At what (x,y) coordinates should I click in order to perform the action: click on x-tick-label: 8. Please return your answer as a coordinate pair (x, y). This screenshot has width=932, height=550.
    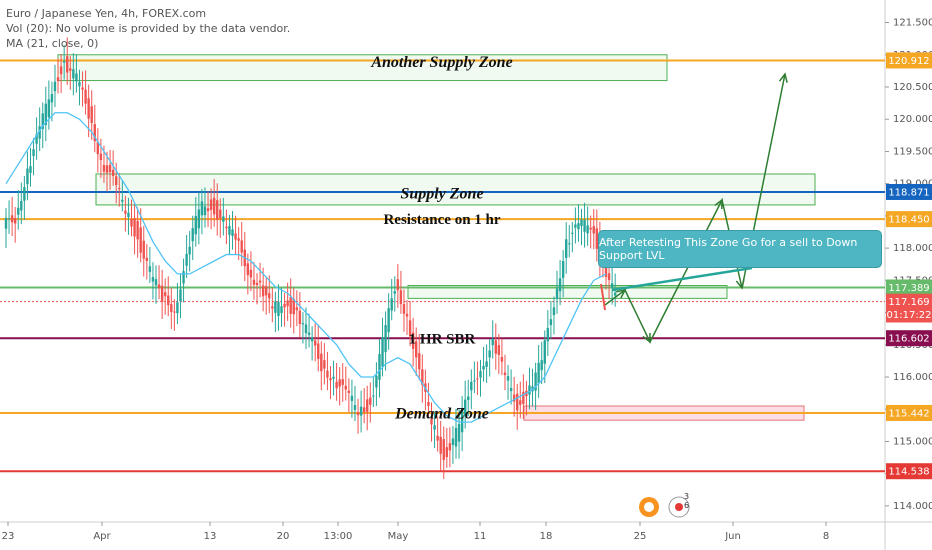
    Looking at the image, I should click on (826, 536).